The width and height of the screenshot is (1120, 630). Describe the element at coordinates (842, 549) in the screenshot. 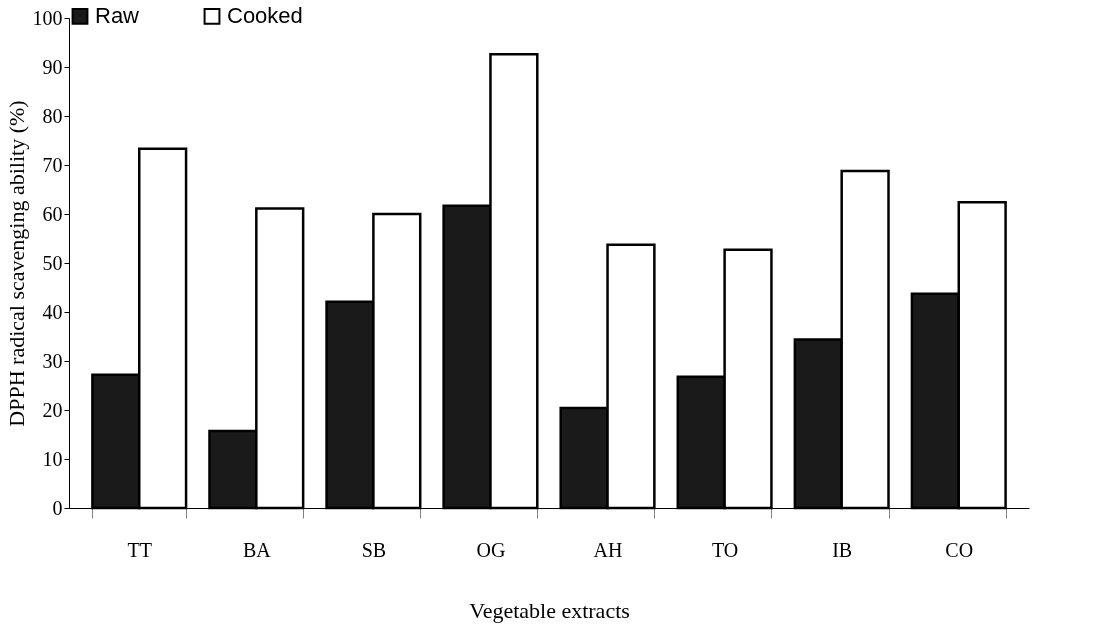

I see `x-tick-label: IB` at that location.